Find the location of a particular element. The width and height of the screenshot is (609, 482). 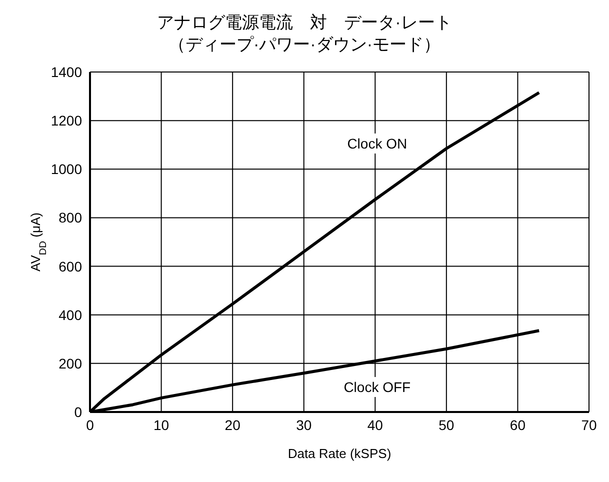

x-tick-label: 60 is located at coordinates (518, 424).